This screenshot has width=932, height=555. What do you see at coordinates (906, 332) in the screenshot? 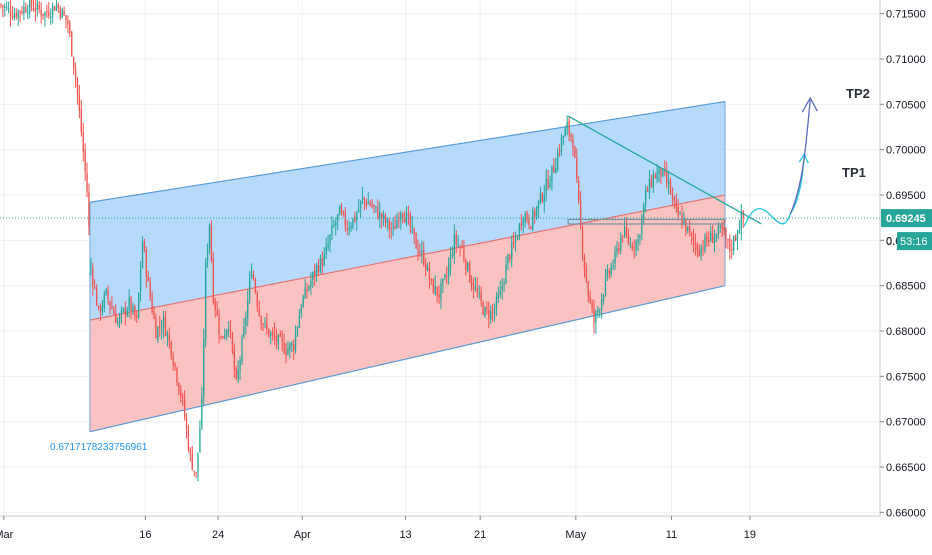
I see `price-tick-label: 0.68000` at bounding box center [906, 332].